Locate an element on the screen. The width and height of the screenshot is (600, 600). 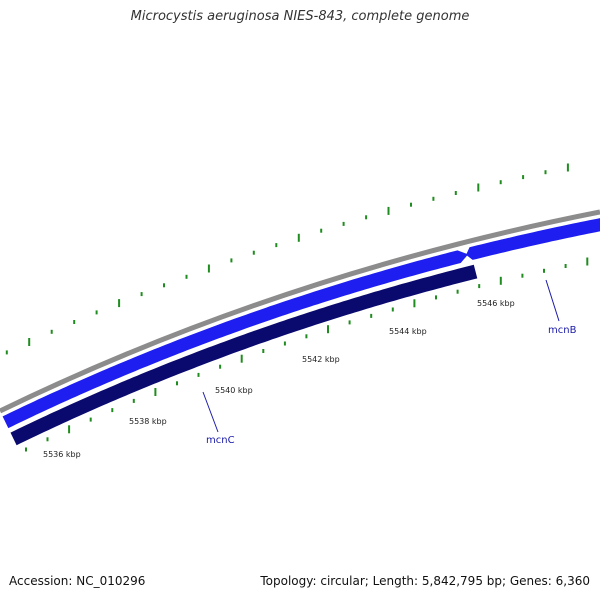
gene-label-mcnC: mcnC is located at coordinates (220, 440).